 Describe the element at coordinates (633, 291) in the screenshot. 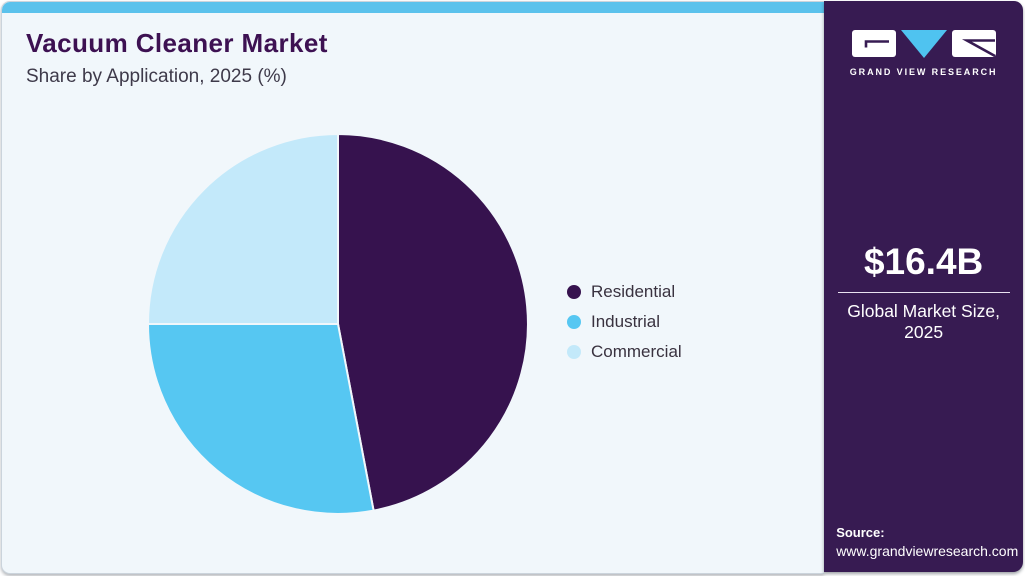

I see `legend-label: Residential` at that location.